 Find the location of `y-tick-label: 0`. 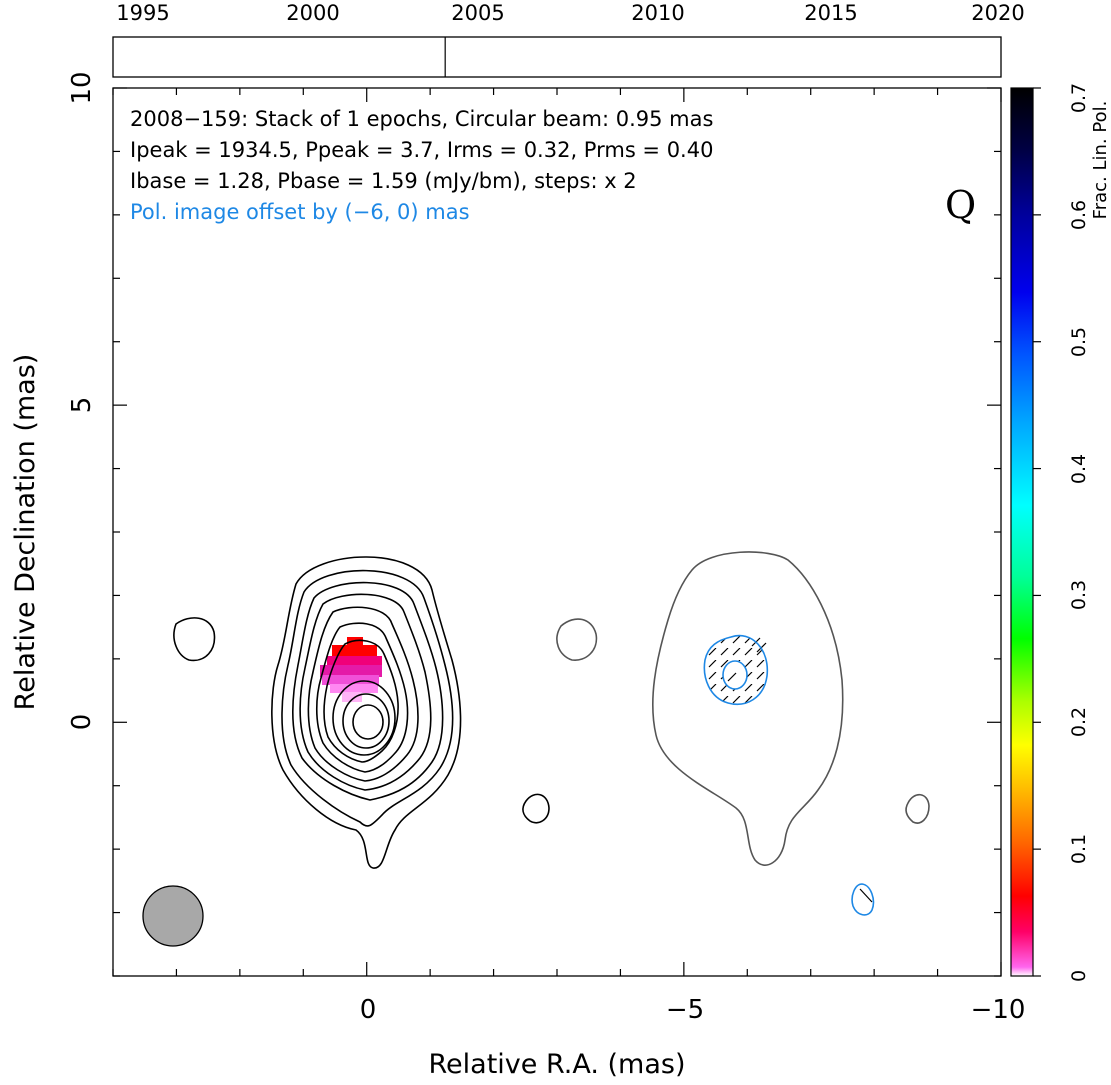

y-tick-label: 0 is located at coordinates (82, 722).